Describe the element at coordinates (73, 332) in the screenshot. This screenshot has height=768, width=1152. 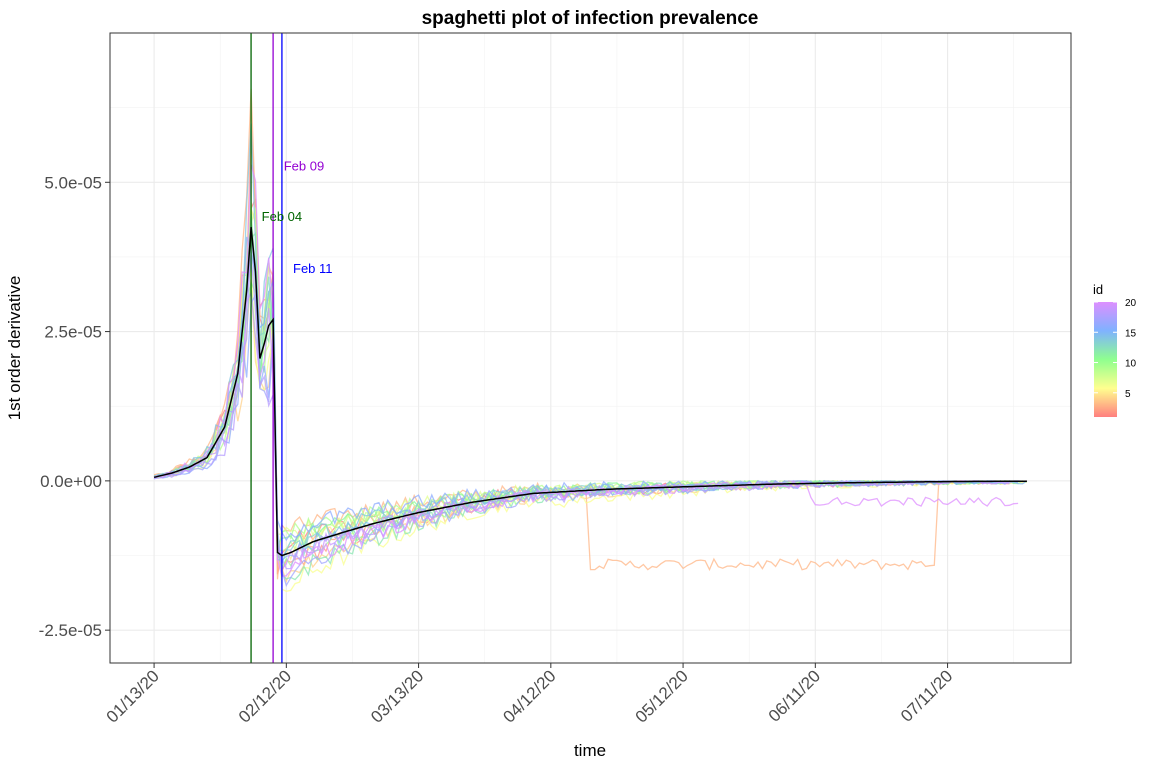
I see `y-tick-label: 2.5e-05` at that location.